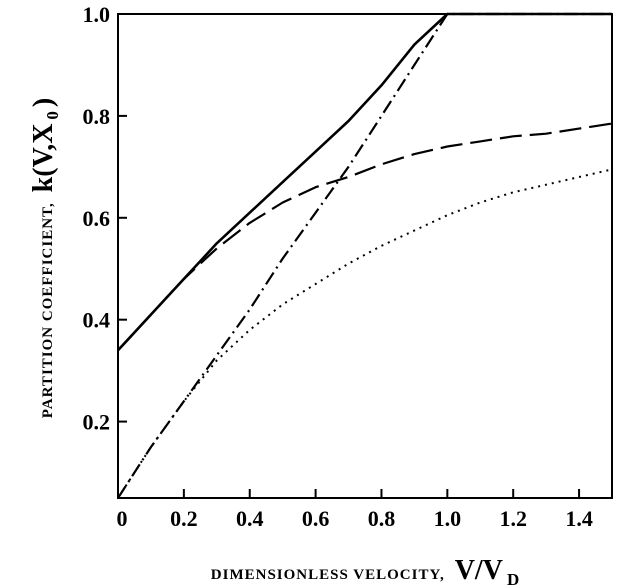 The width and height of the screenshot is (629, 587). I want to click on y-tick-label: 0.2, so click(97, 422).